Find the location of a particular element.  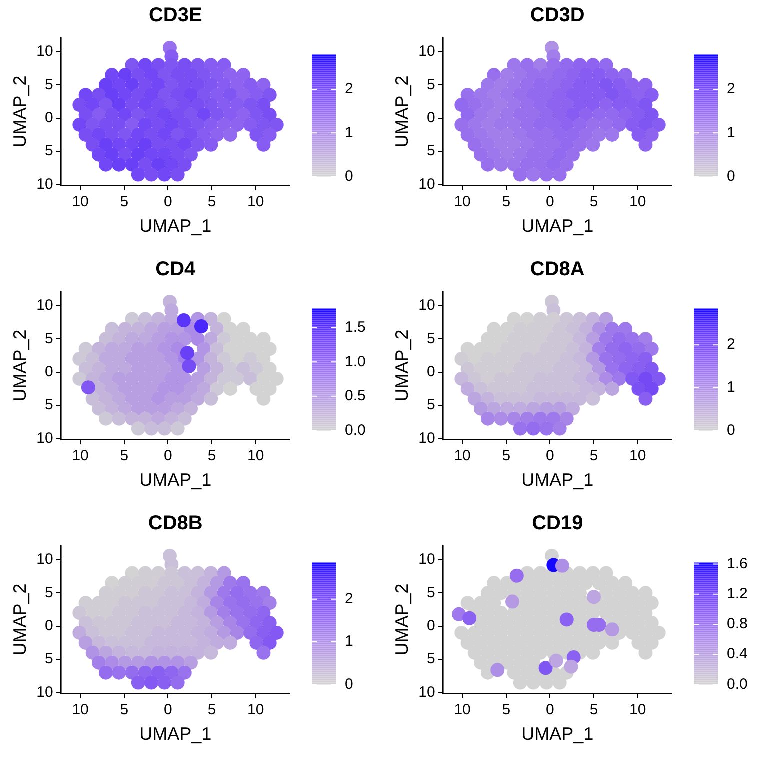

color-bar-label: 0.4 is located at coordinates (737, 654).